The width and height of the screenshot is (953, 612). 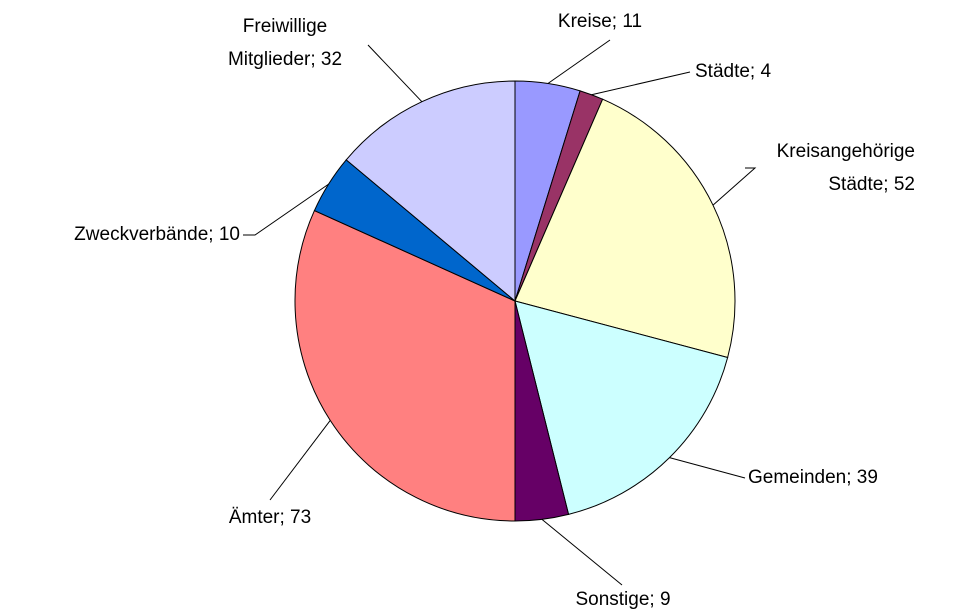 What do you see at coordinates (285, 26) in the screenshot?
I see `data-label: Freiwillige` at bounding box center [285, 26].